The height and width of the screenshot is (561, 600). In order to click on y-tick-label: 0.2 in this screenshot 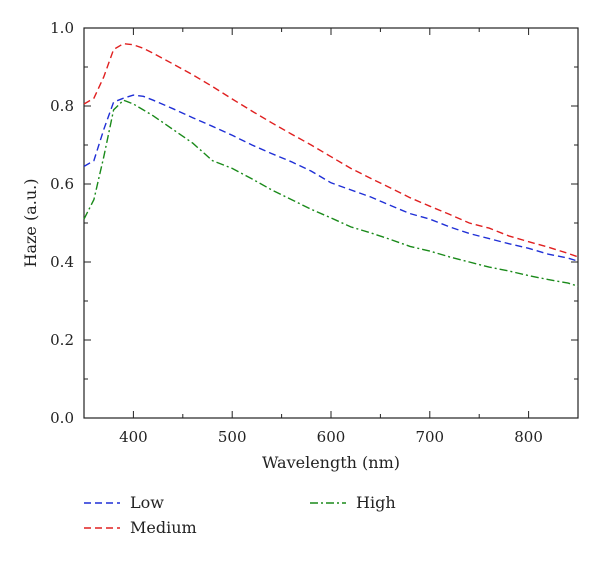, I will do `click(62, 340)`.